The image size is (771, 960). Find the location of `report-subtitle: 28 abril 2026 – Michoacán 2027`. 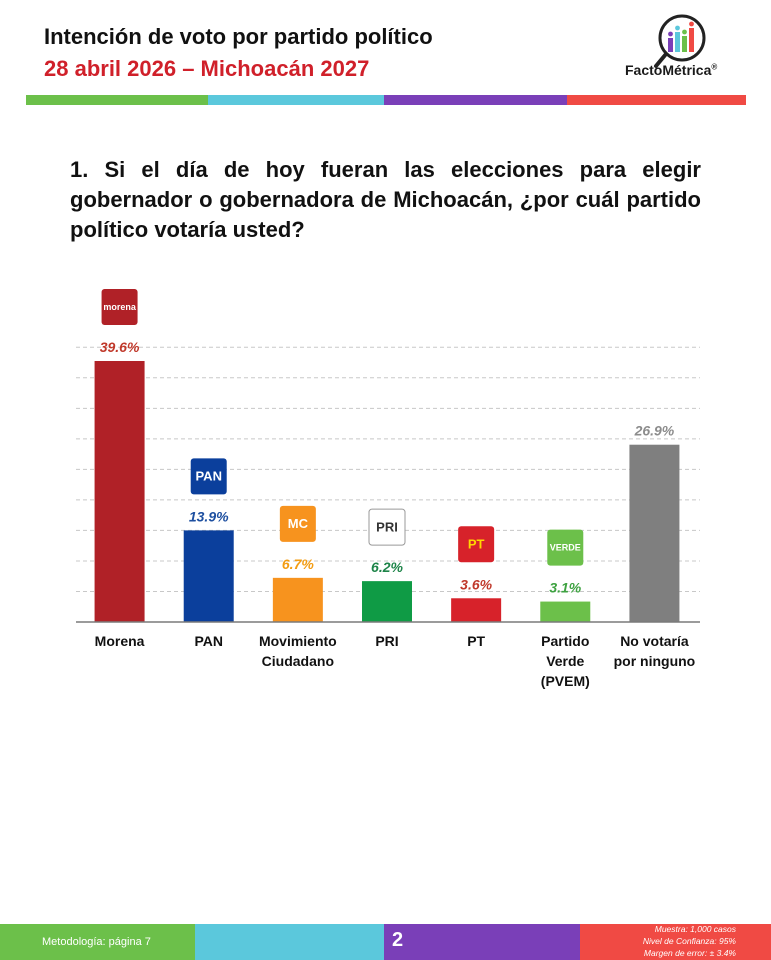

report-subtitle: 28 abril 2026 – Michoacán 2027 is located at coordinates (207, 68).